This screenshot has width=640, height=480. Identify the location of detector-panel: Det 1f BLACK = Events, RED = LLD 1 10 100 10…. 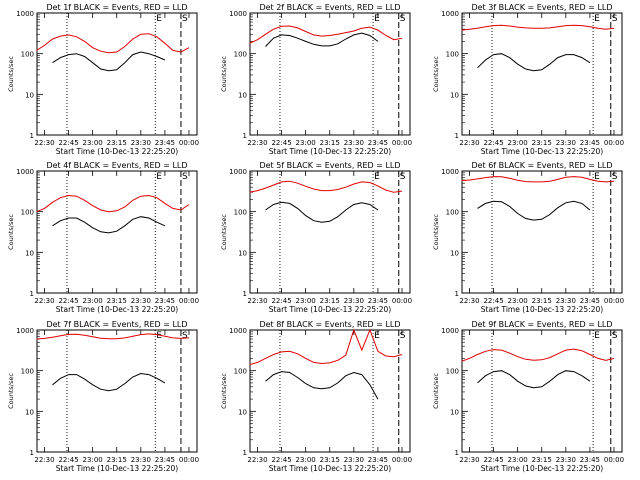
(103, 79).